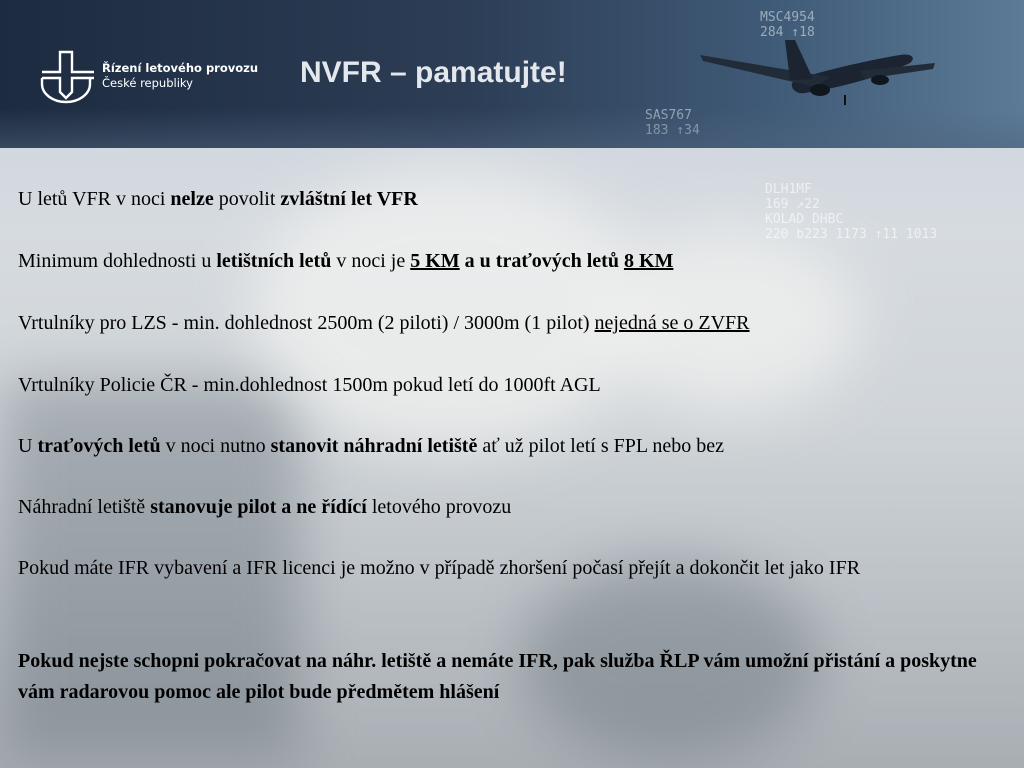 The width and height of the screenshot is (1024, 768). What do you see at coordinates (28, 446) in the screenshot?
I see `paragraph-text: U` at bounding box center [28, 446].